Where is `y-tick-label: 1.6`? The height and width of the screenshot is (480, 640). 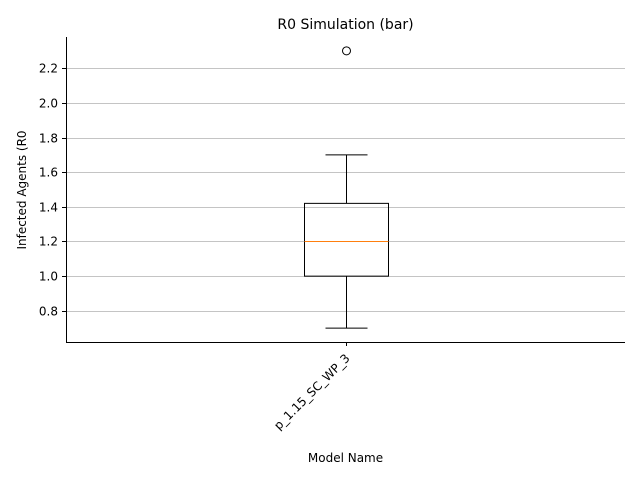 y-tick-label: 1.6 is located at coordinates (48, 173).